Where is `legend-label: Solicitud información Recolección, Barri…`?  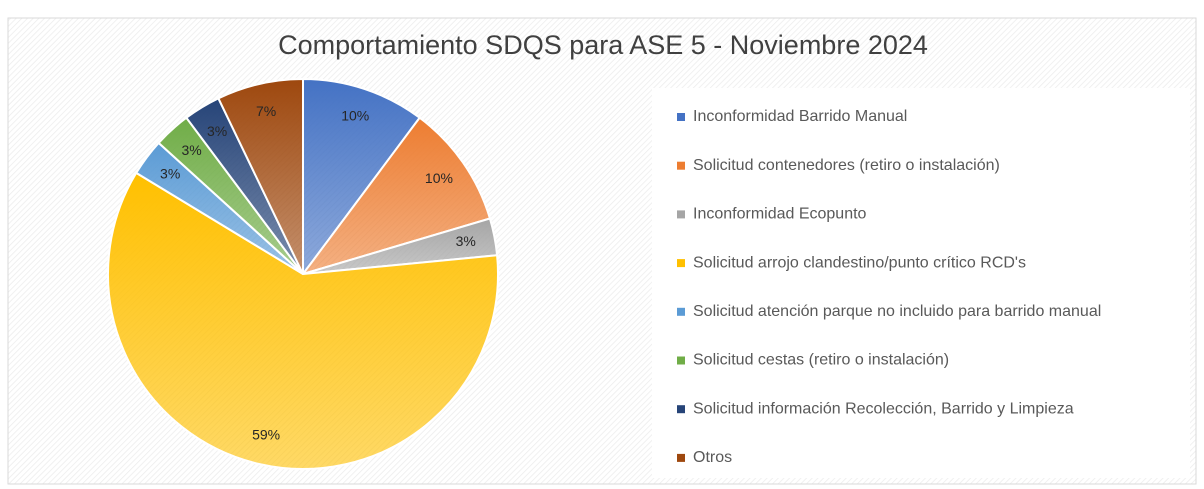
legend-label: Solicitud información Recolección, Barri… is located at coordinates (883, 408).